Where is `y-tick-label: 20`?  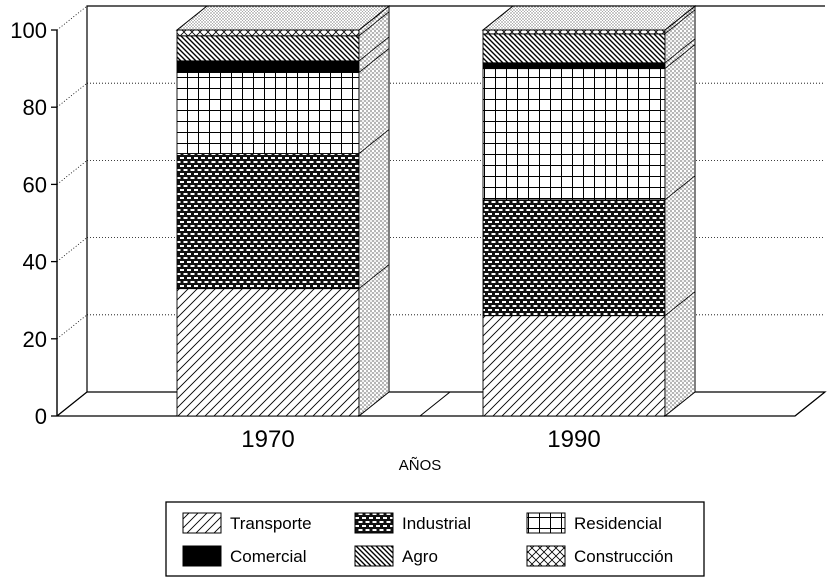
y-tick-label: 20 is located at coordinates (35, 339).